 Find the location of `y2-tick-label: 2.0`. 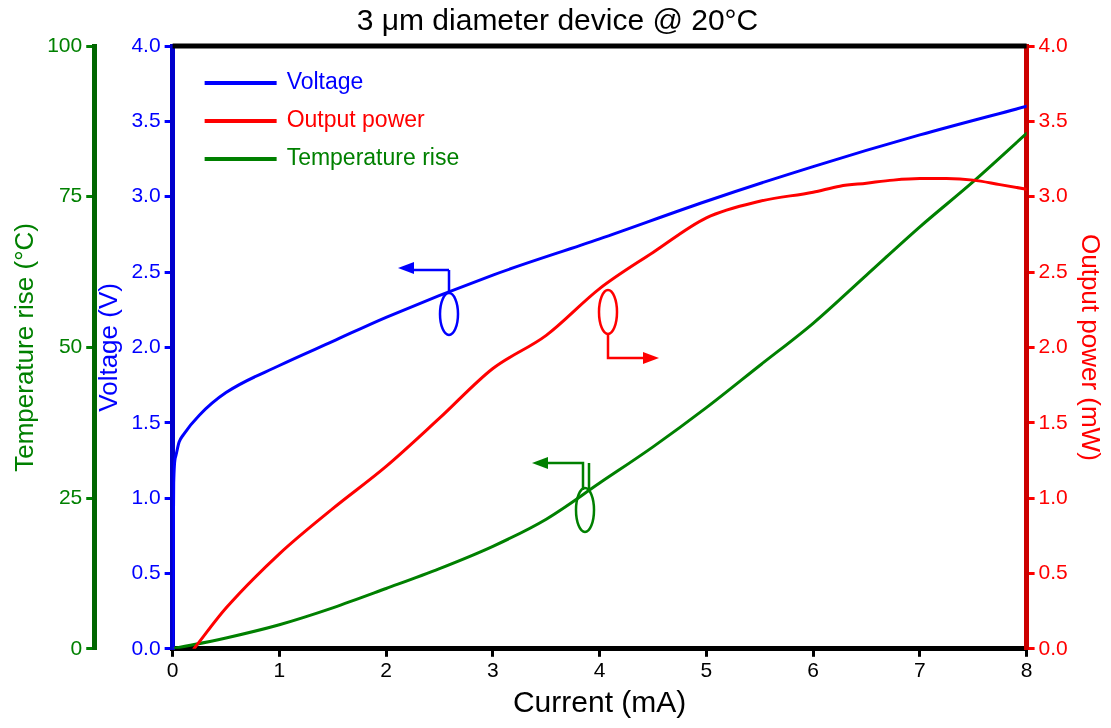

y2-tick-label: 2.0 is located at coordinates (1053, 346).